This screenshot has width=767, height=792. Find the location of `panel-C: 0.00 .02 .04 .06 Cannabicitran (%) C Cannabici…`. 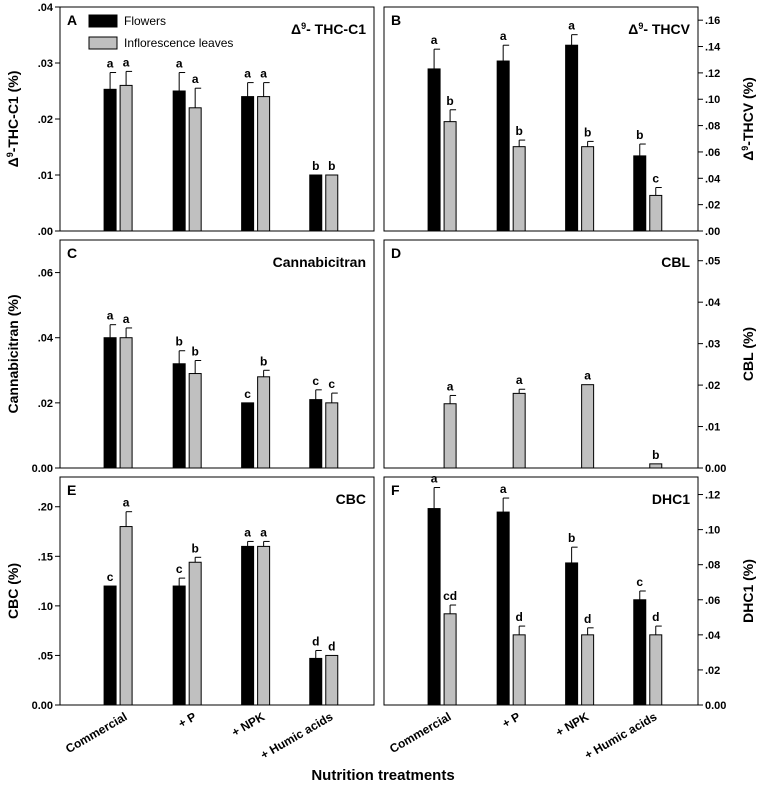

panel-C: 0.00 .02 .04 .06 Cannabicitran (%) C Cannabici… is located at coordinates (190, 357).